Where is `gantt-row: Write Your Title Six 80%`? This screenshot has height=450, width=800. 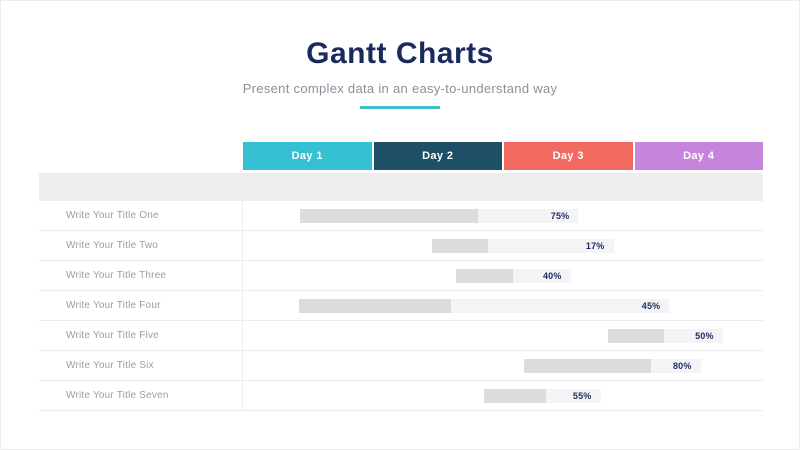
gantt-row: Write Your Title Six 80% is located at coordinates (401, 366).